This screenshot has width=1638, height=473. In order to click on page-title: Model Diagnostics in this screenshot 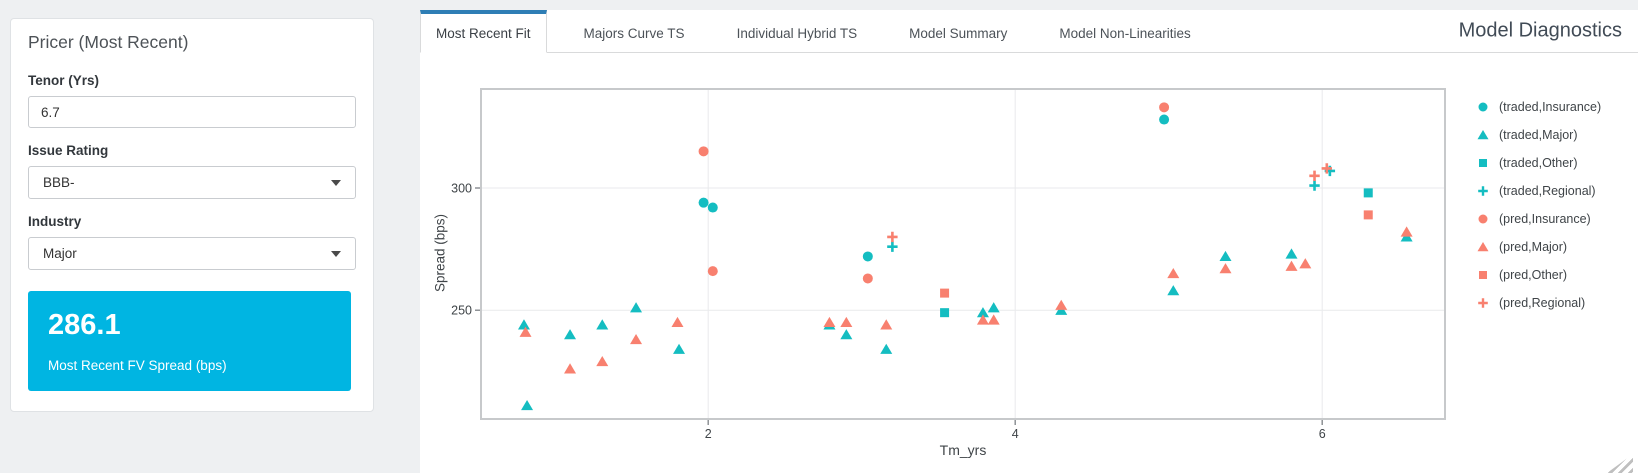, I will do `click(1540, 30)`.